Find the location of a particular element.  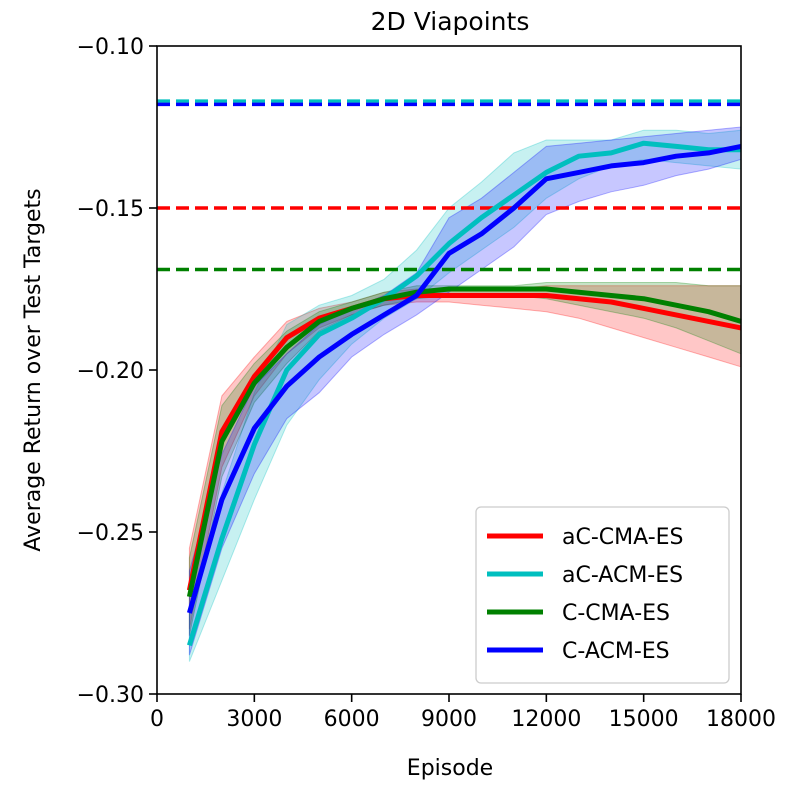

y-tick-label: −0.25 is located at coordinates (110, 533).